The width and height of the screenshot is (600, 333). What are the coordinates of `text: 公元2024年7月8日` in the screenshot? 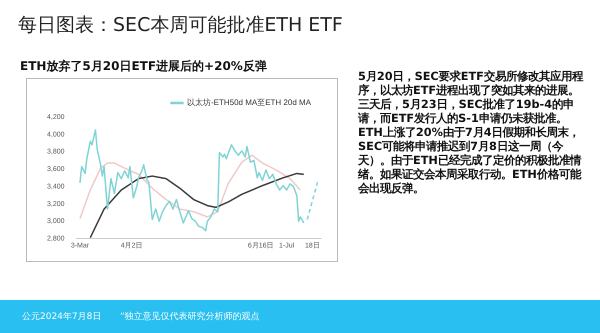 It's located at (62, 316).